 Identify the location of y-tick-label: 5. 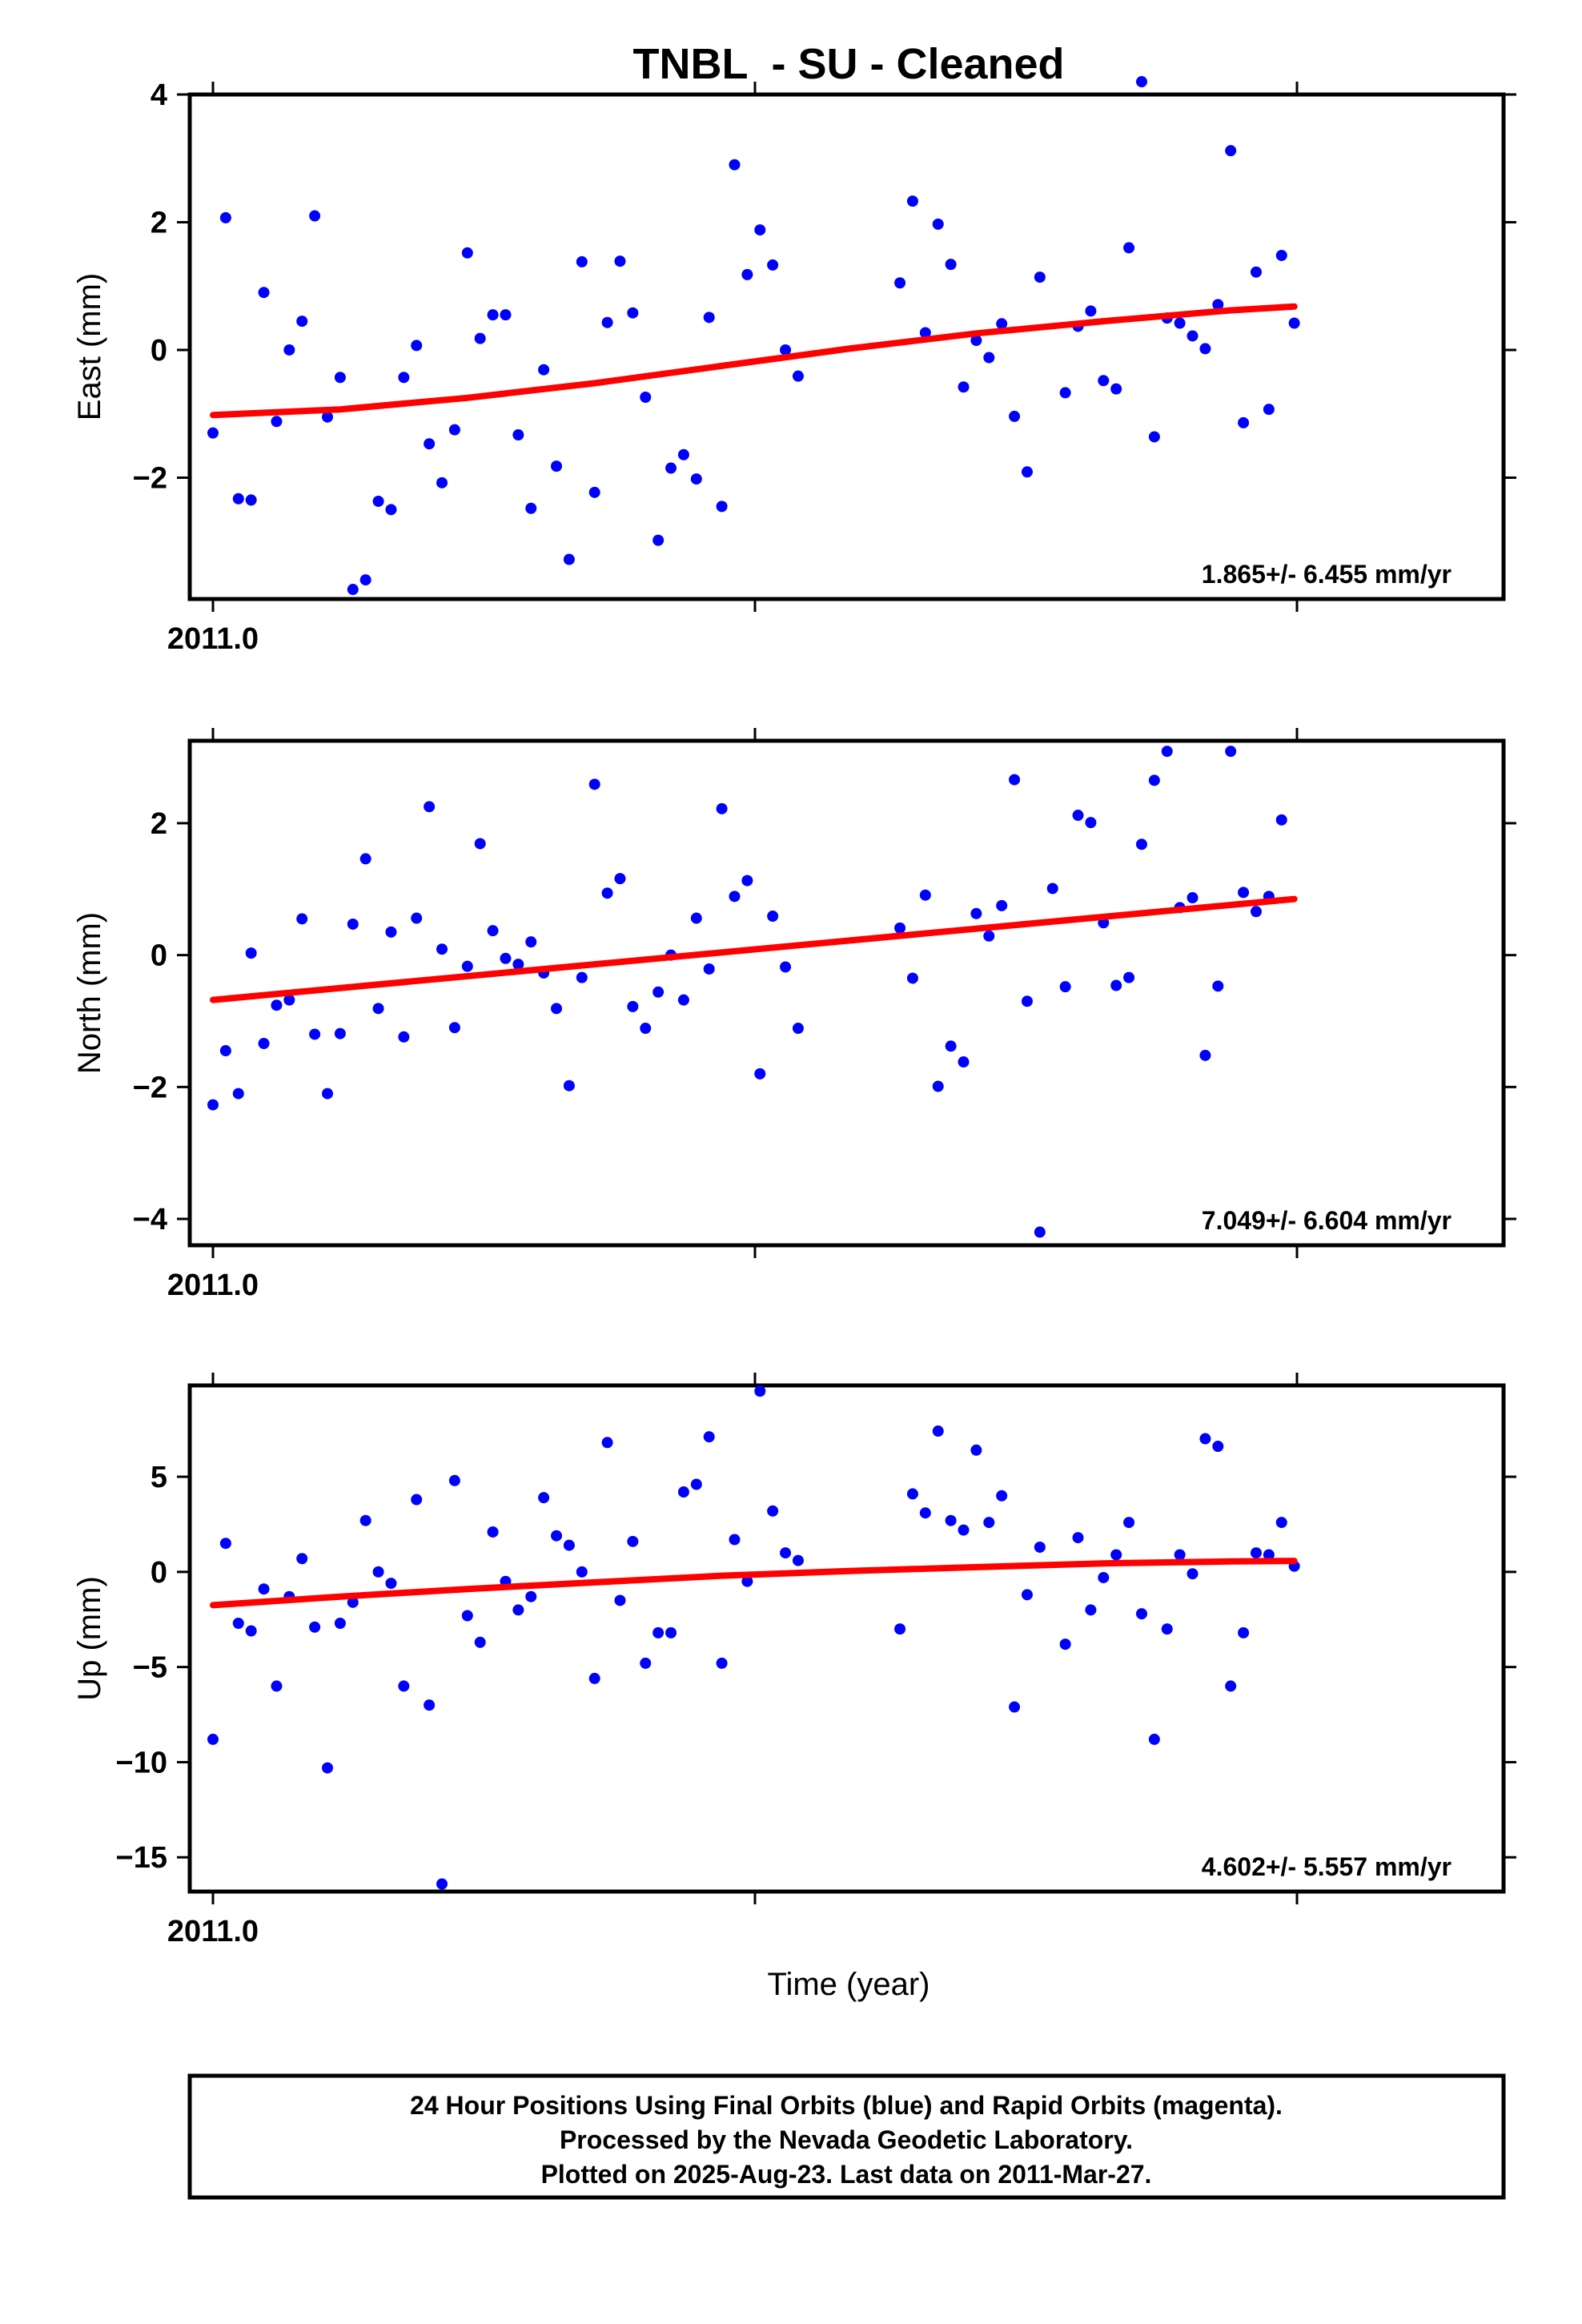
(159, 1477).